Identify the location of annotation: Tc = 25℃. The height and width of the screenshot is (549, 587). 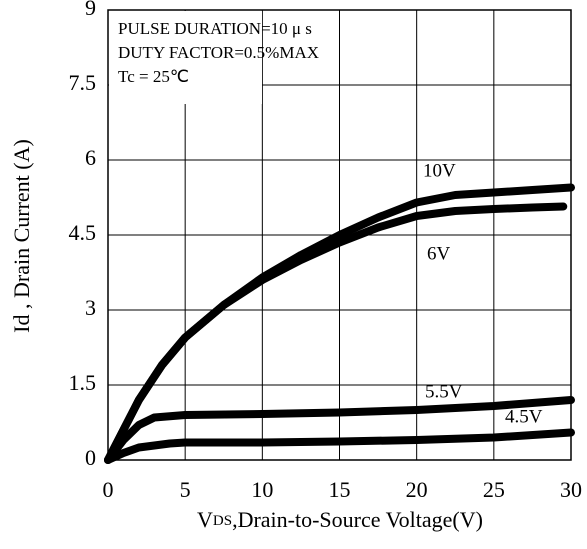
(153, 76).